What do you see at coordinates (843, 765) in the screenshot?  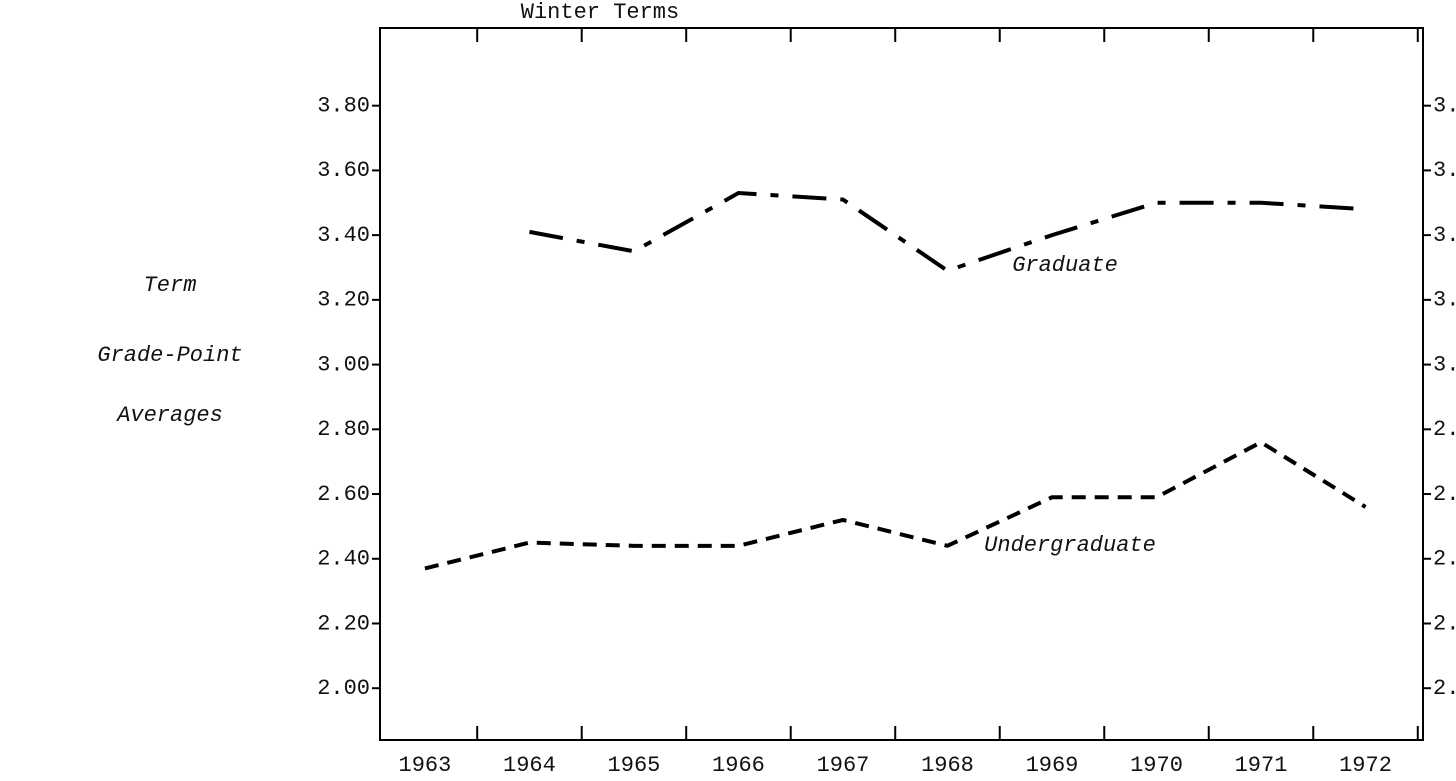 I see `x-tick-label: 1967` at bounding box center [843, 765].